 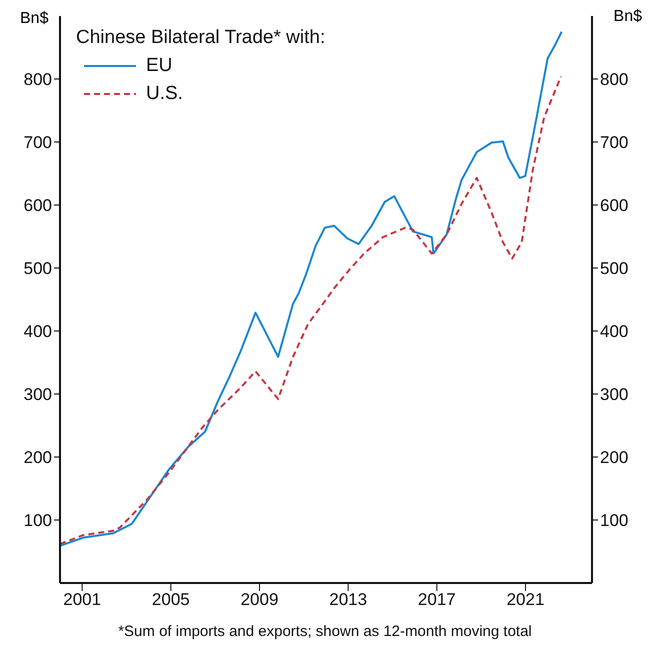 What do you see at coordinates (614, 268) in the screenshot?
I see `y2-tick-label: 500` at bounding box center [614, 268].